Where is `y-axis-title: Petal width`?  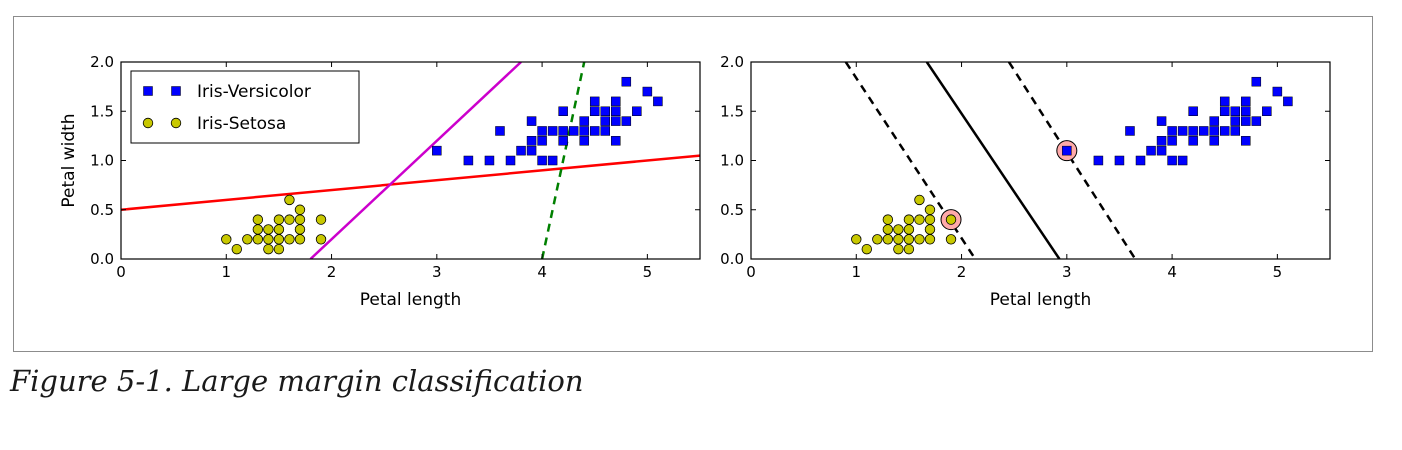
y-axis-title: Petal width is located at coordinates (69, 160).